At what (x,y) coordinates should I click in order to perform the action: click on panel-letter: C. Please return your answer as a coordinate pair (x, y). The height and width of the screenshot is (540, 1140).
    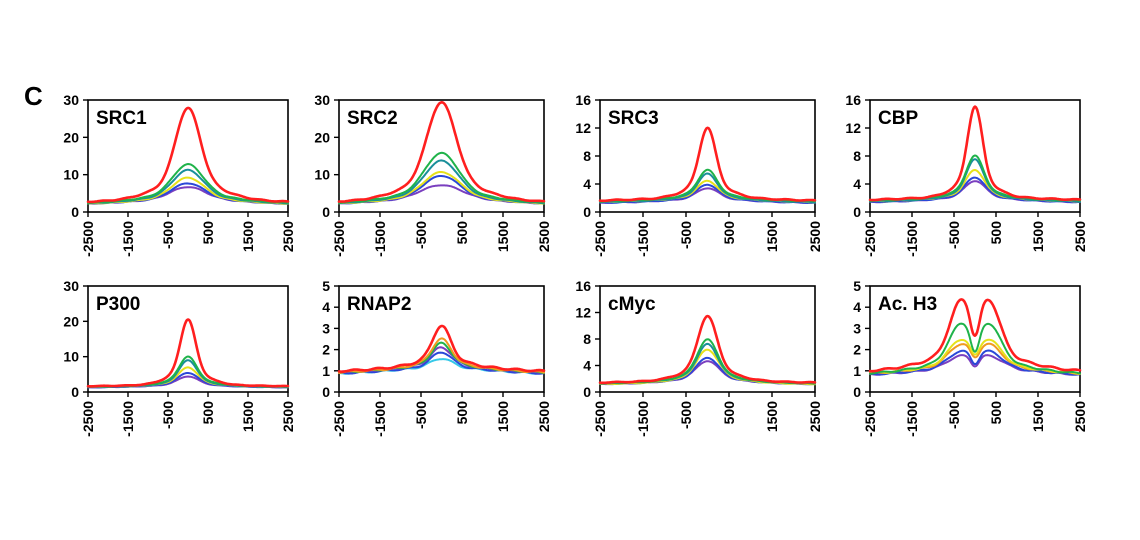
    Looking at the image, I should click on (33, 96).